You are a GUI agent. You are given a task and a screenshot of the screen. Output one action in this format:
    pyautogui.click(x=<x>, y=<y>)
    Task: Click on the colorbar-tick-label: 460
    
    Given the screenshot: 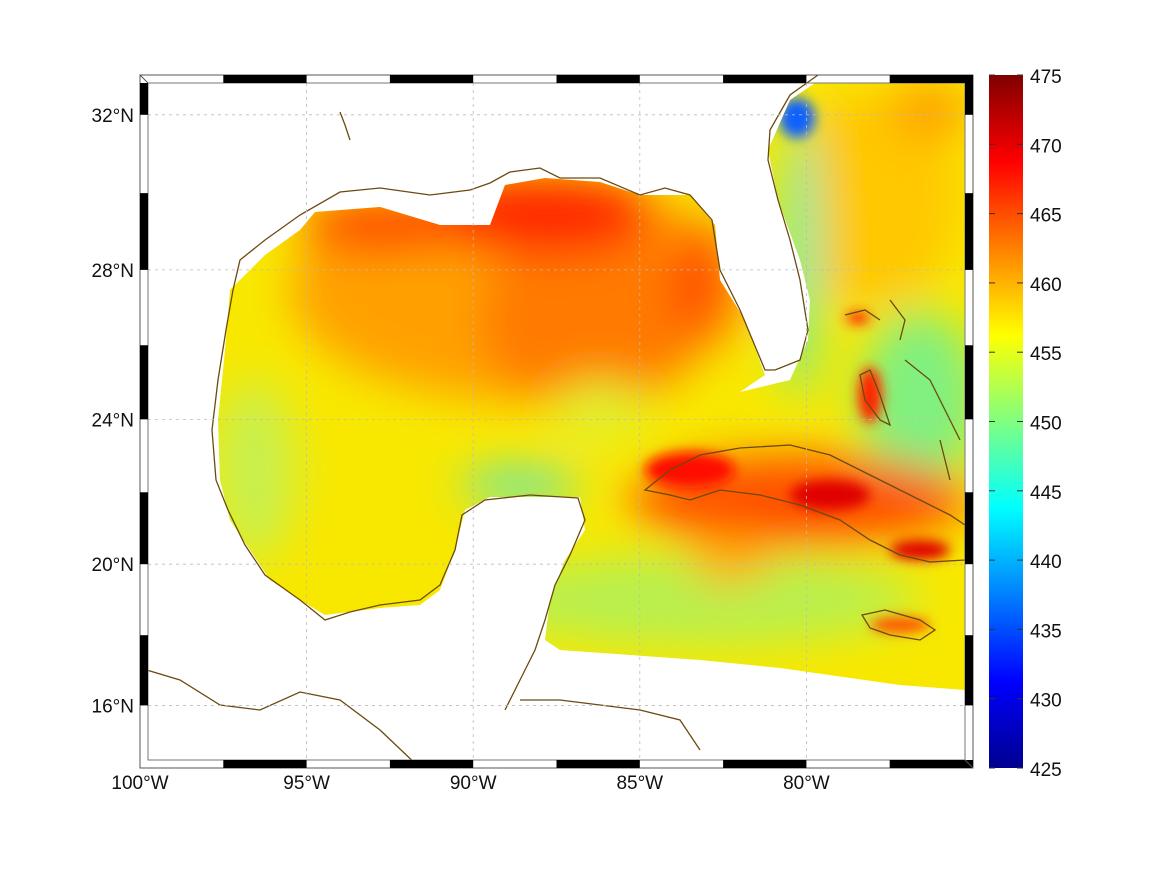 What is the action you would take?
    pyautogui.click(x=1046, y=285)
    